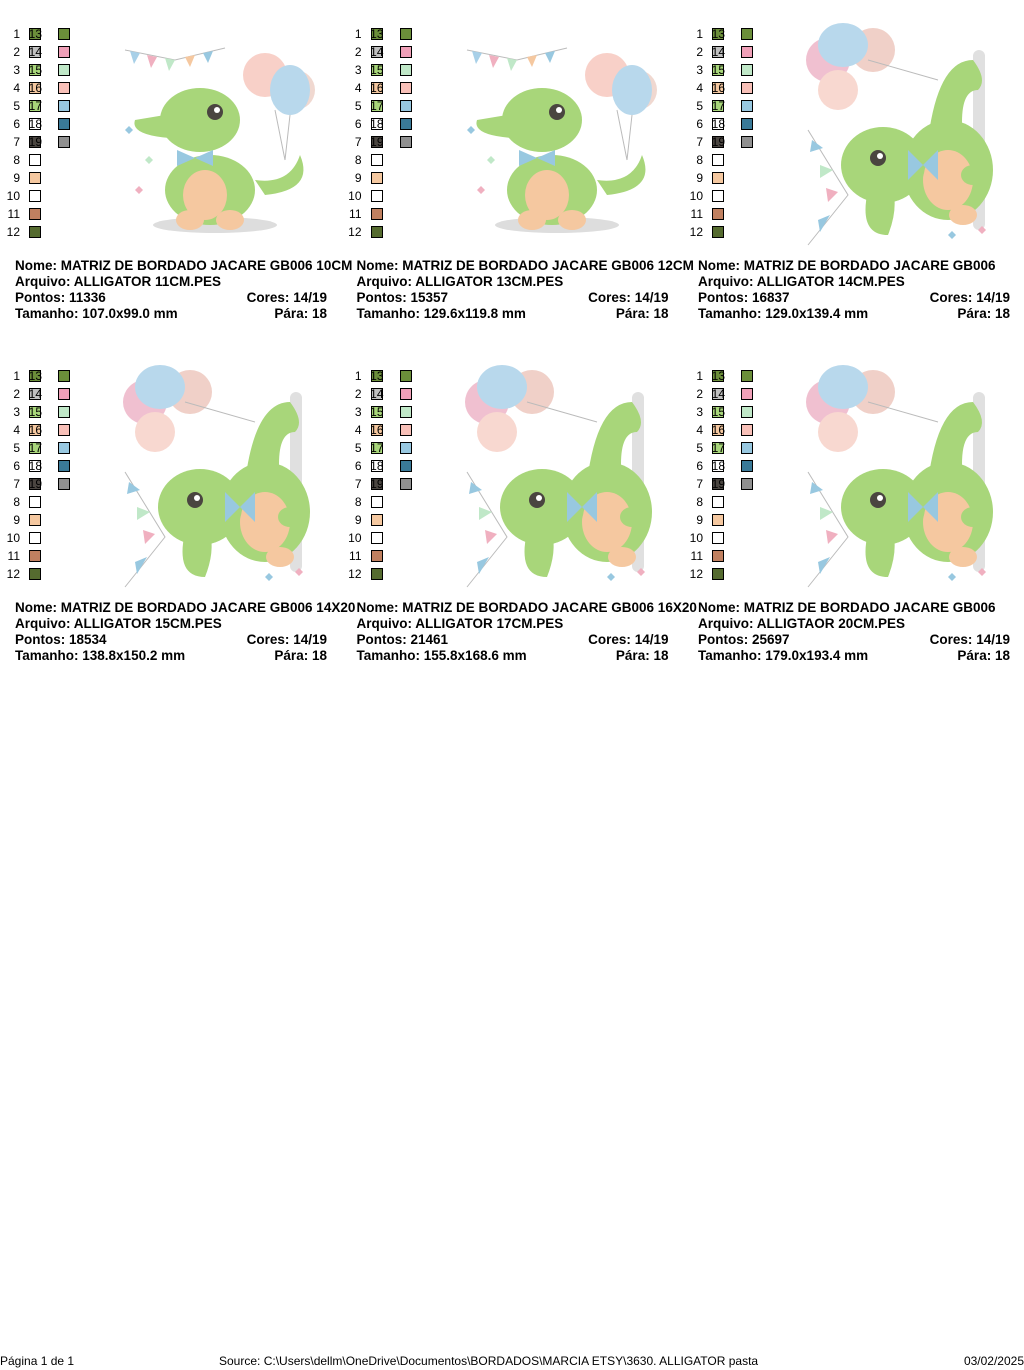 This screenshot has height=1370, width=1024. I want to click on color-number: 13, so click(377, 376).